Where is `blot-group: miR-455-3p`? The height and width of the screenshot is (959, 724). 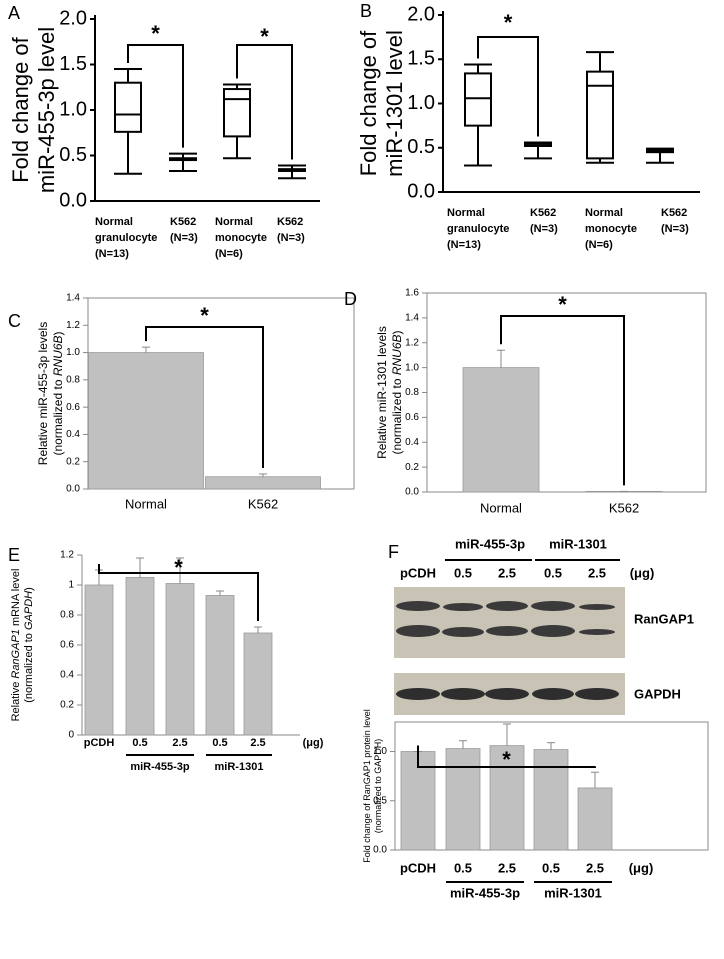 blot-group: miR-455-3p is located at coordinates (490, 543).